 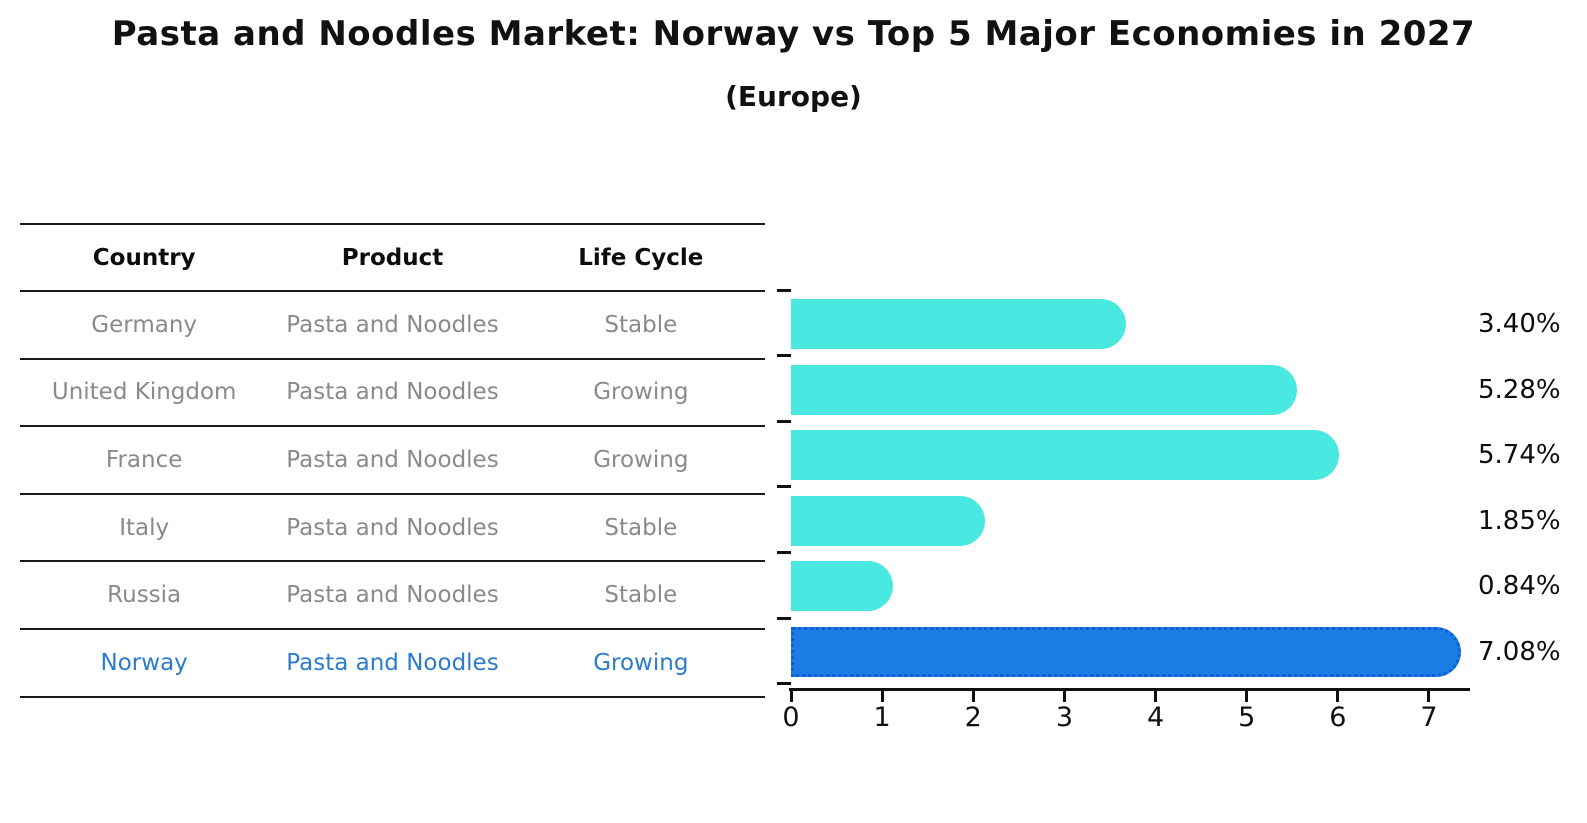 I want to click on table-row-russia: Russia Pasta and Noodles Stable, so click(x=392, y=596).